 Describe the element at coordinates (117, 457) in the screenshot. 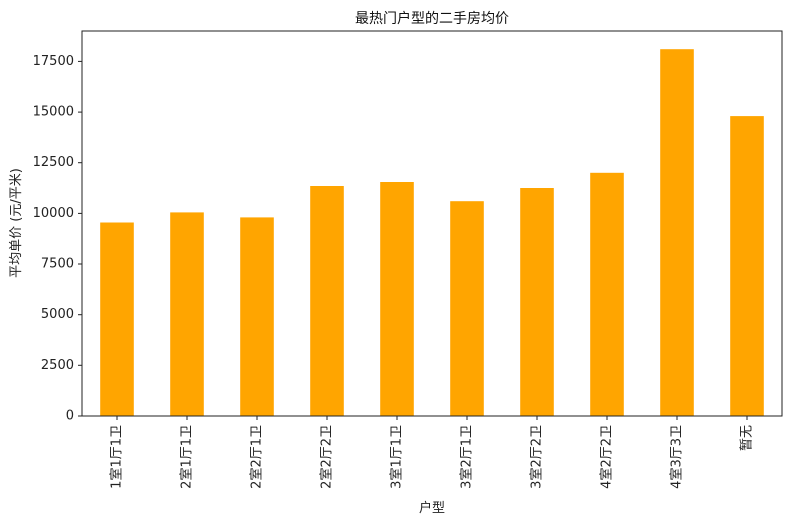

I see `x-tick-label-0: 1室1厅1卫` at that location.